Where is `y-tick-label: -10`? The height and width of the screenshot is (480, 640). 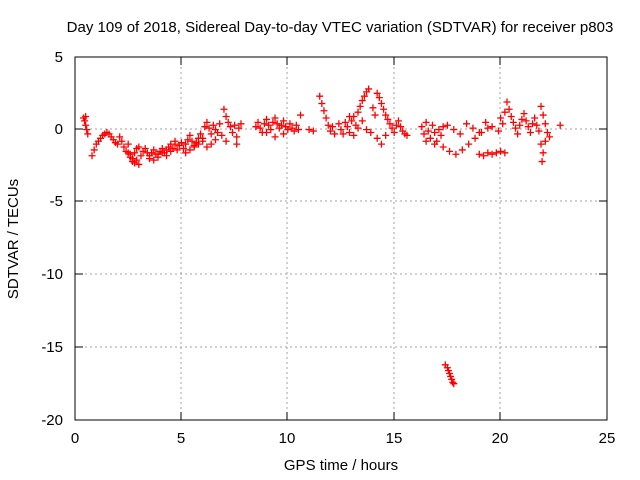 y-tick-label: -10 is located at coordinates (52, 274).